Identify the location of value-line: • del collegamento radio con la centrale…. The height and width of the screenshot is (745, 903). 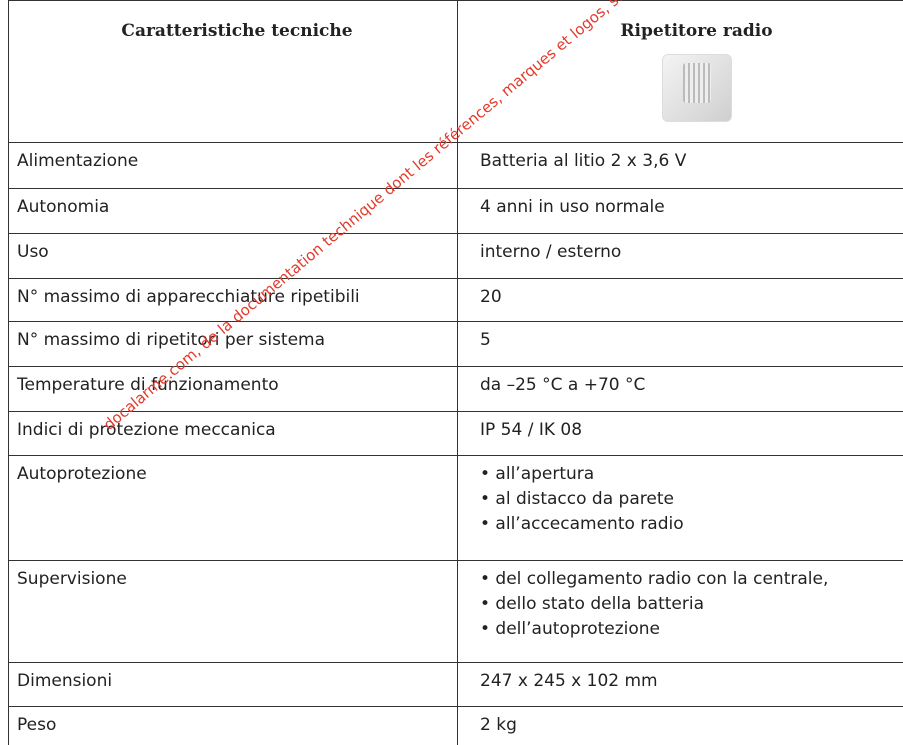
(654, 579).